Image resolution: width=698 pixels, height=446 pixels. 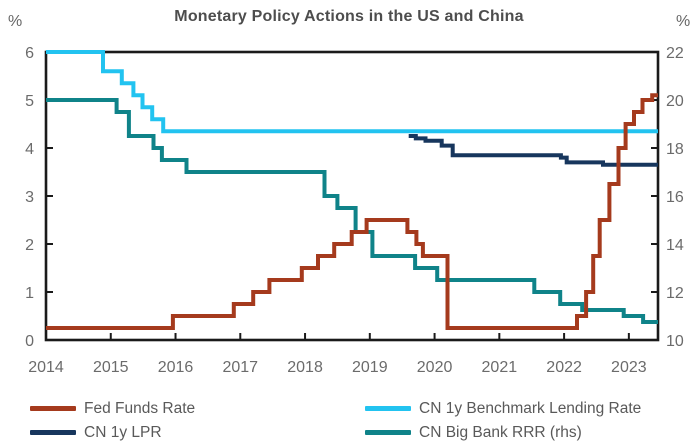 What do you see at coordinates (675, 149) in the screenshot?
I see `y-right-tick-label: 18` at bounding box center [675, 149].